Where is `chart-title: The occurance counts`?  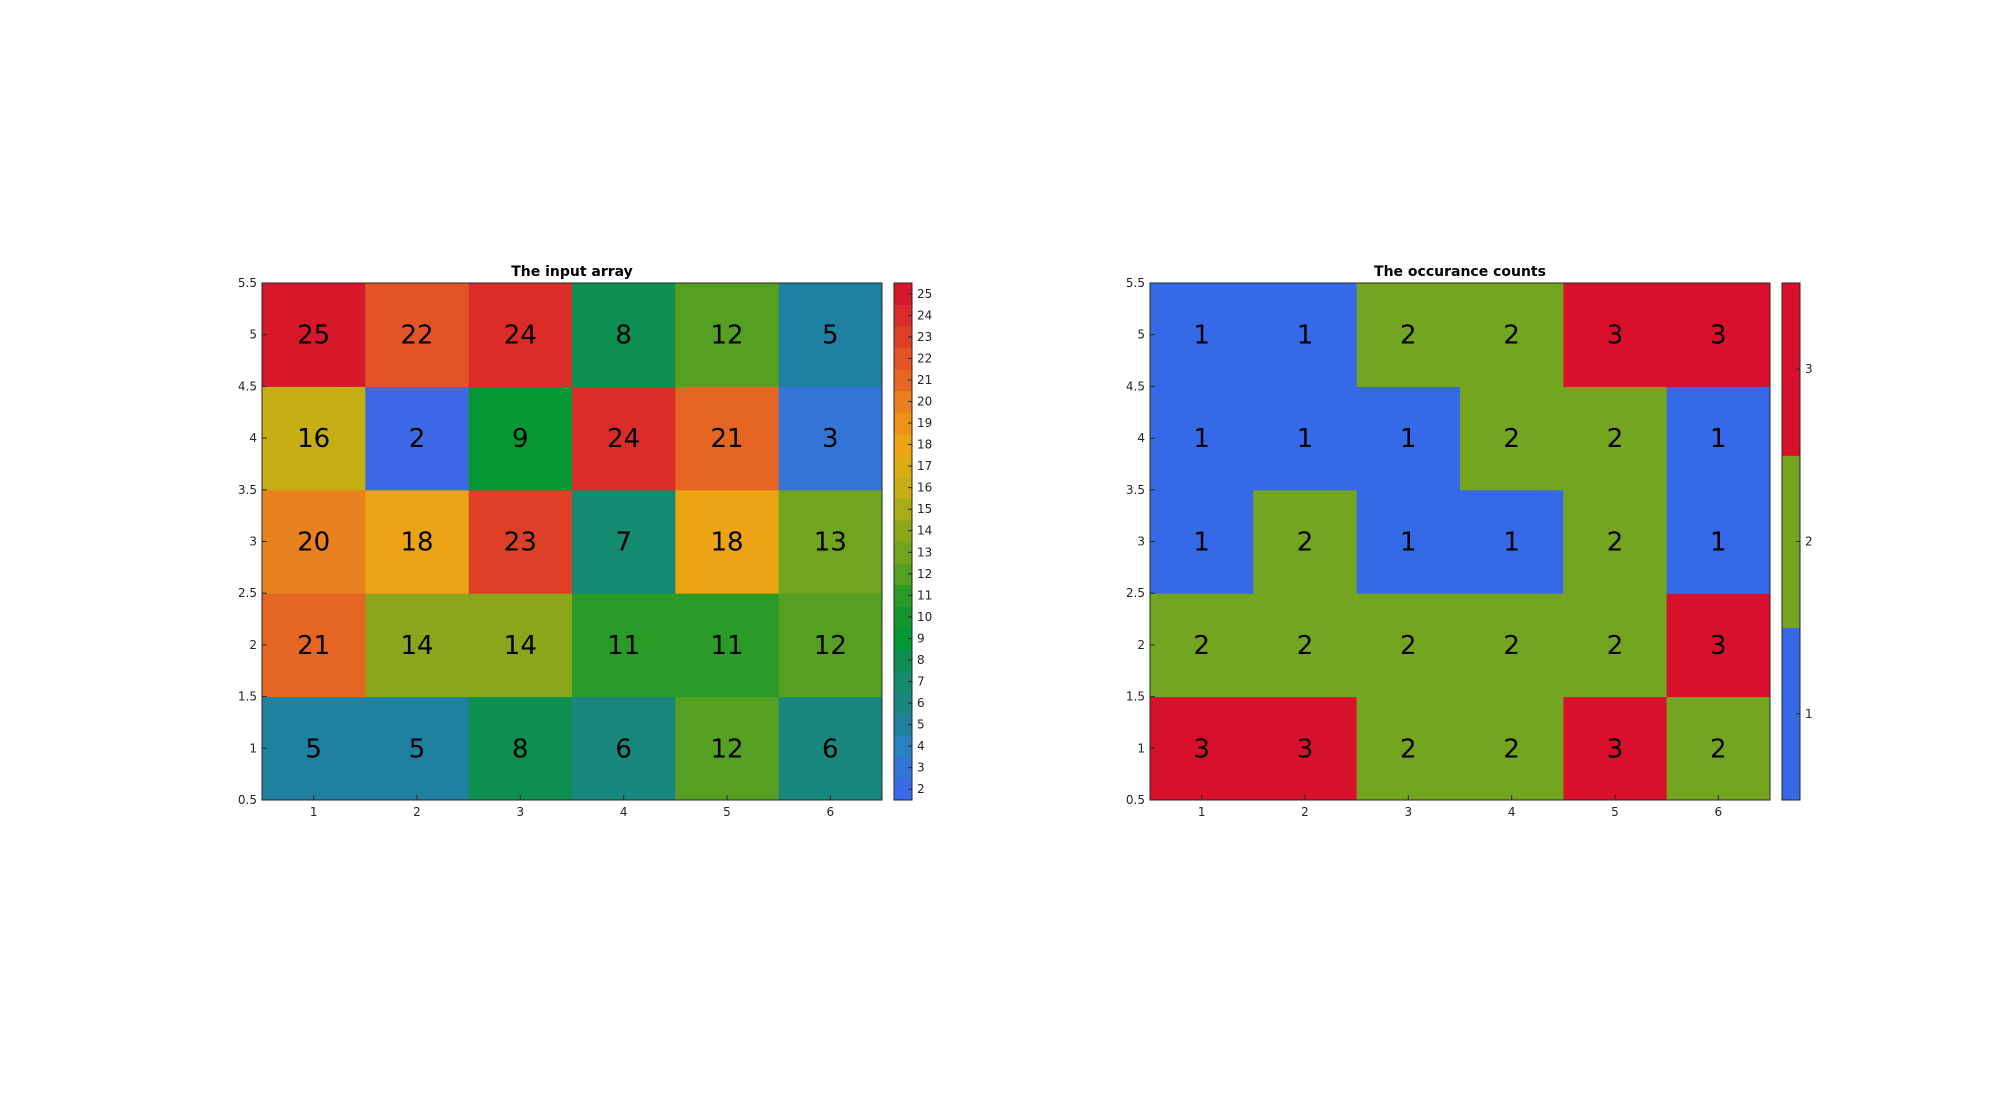
chart-title: The occurance counts is located at coordinates (1460, 272).